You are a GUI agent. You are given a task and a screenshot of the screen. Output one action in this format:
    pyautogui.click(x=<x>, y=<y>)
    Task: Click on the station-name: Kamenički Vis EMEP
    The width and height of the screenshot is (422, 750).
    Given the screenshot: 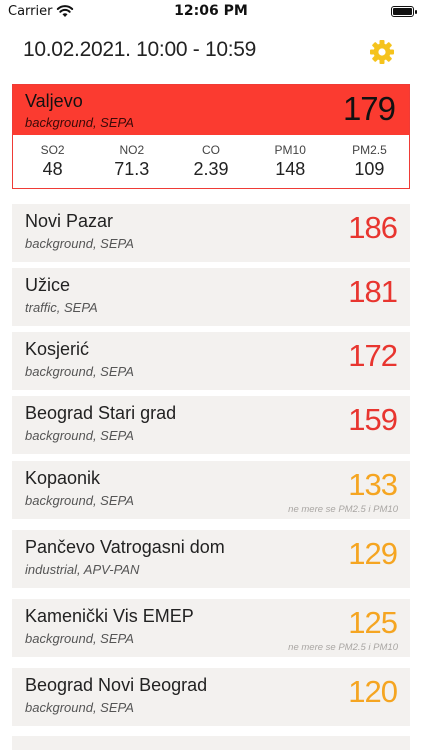 What is the action you would take?
    pyautogui.click(x=109, y=616)
    